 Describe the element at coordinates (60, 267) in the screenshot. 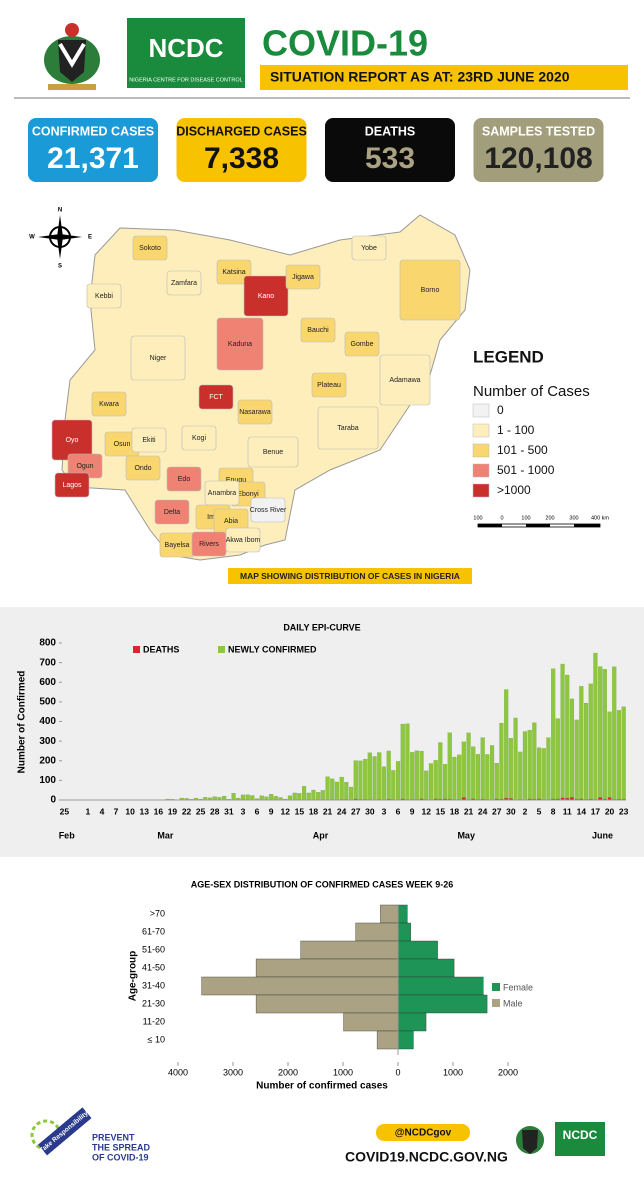

I see `compass-label: S` at that location.